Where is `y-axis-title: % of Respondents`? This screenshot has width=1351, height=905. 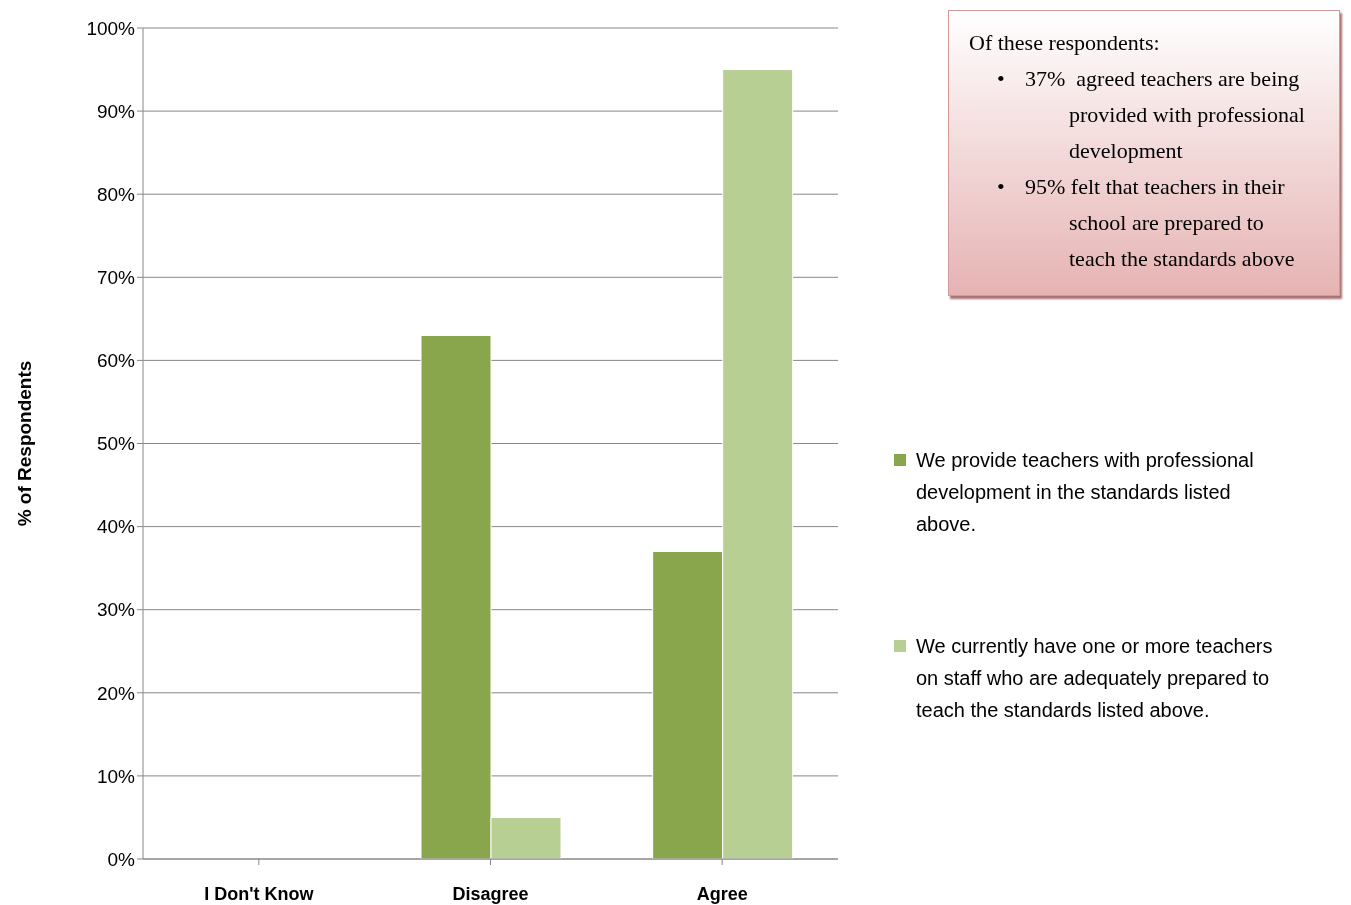 y-axis-title: % of Respondents is located at coordinates (24, 443).